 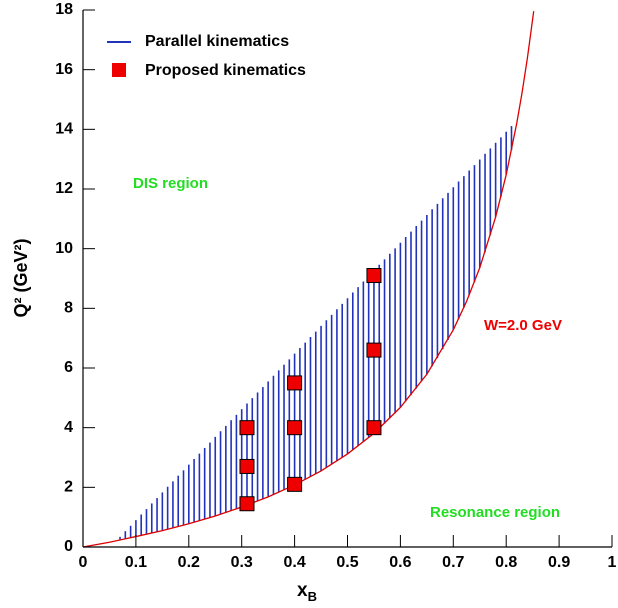 I want to click on y-tick-label: 10, so click(x=64, y=248).